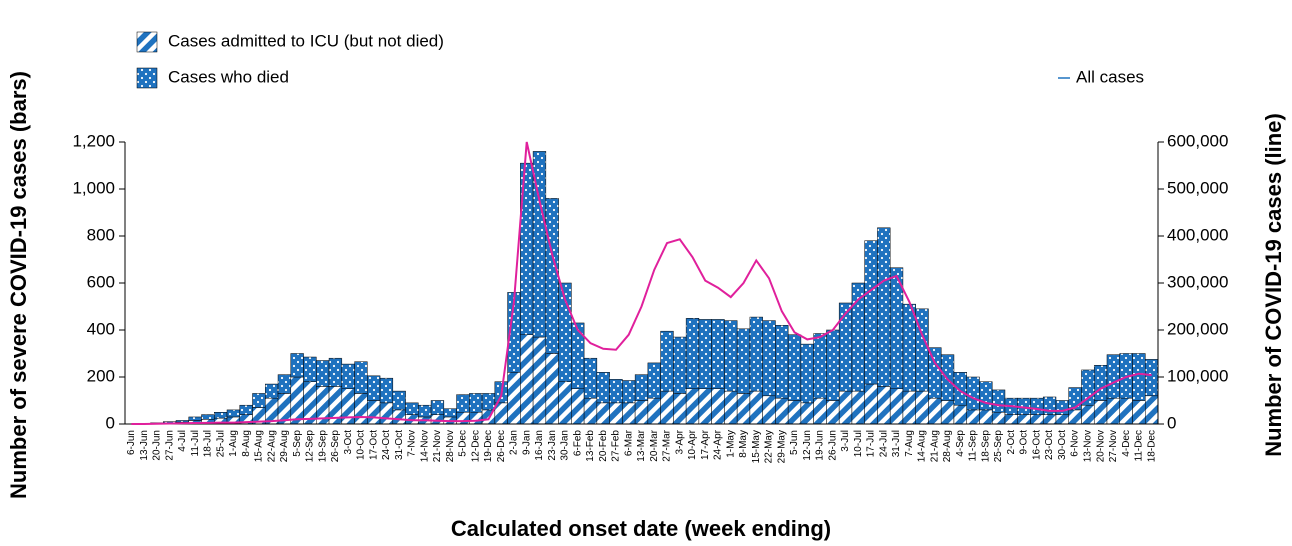  What do you see at coordinates (144, 445) in the screenshot?
I see `x-tick-label: 13-Jun` at bounding box center [144, 445].